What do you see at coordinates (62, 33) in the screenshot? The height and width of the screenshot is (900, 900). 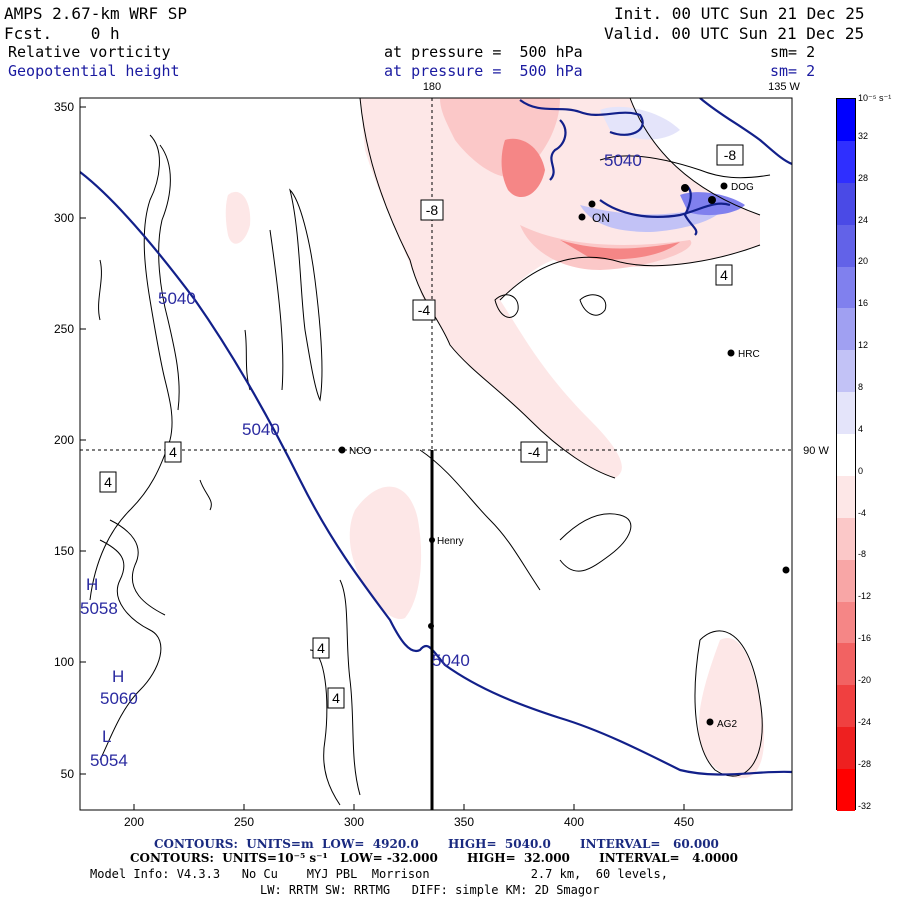 I see `forecast-hour: Fcst. 0 h` at bounding box center [62, 33].